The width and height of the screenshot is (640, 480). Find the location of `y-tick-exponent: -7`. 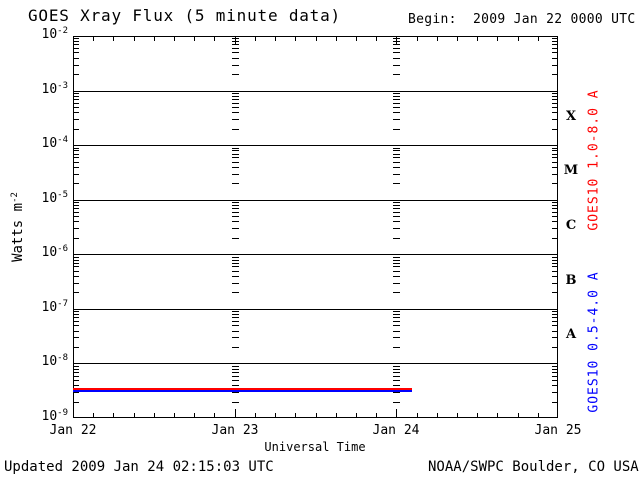

y-tick-exponent: -7 is located at coordinates (62, 304).